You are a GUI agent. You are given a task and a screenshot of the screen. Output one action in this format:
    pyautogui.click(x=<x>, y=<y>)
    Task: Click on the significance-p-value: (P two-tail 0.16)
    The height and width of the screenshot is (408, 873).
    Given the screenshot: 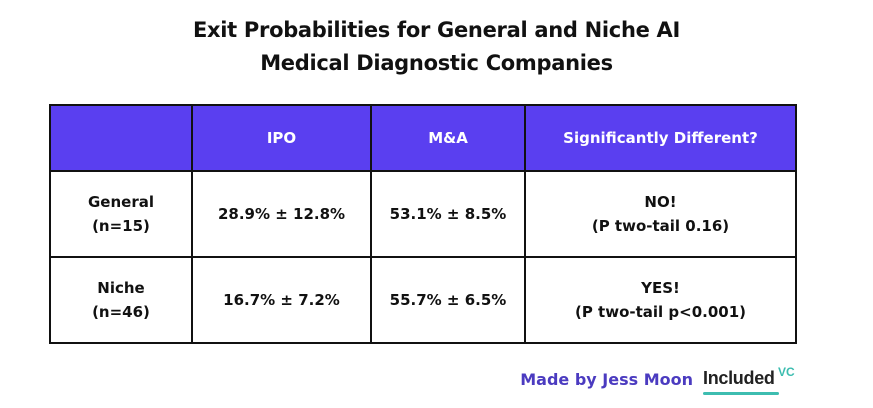 What is the action you would take?
    pyautogui.click(x=660, y=226)
    